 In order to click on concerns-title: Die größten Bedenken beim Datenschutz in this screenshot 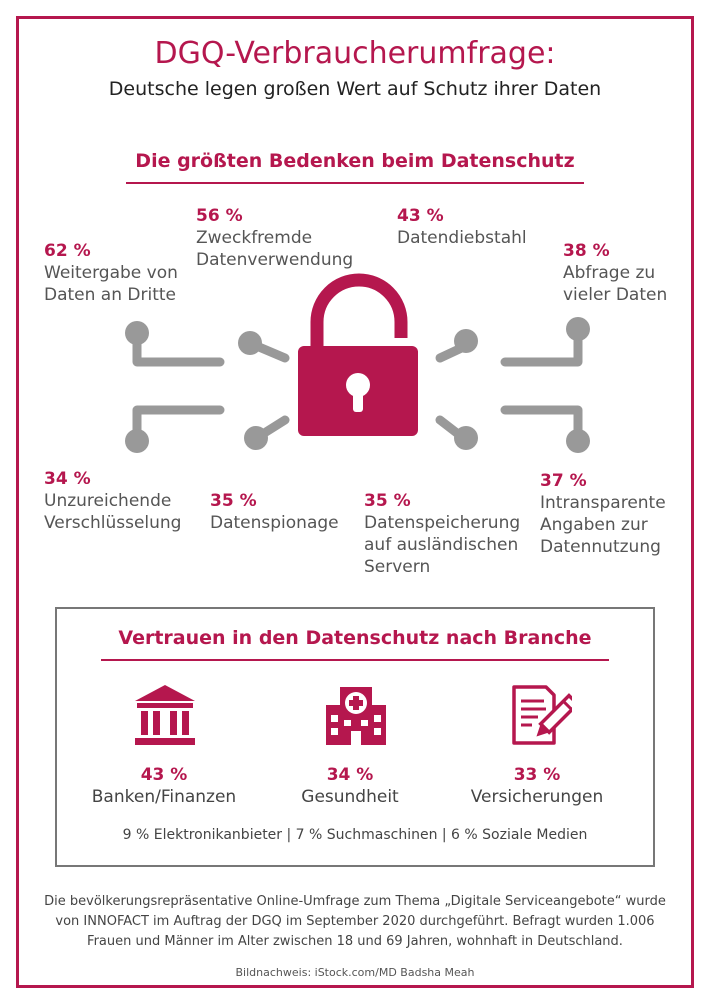, I will do `click(355, 161)`.